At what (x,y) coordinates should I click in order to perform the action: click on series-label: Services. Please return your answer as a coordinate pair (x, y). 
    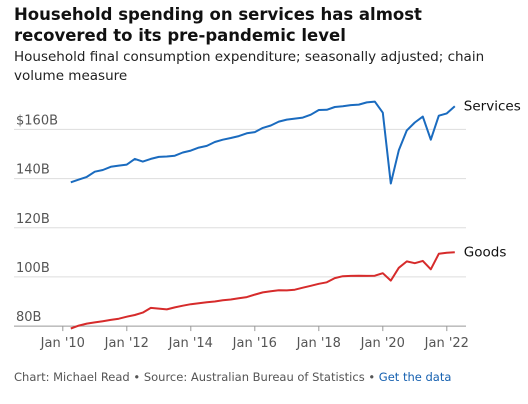
    Looking at the image, I should click on (492, 106).